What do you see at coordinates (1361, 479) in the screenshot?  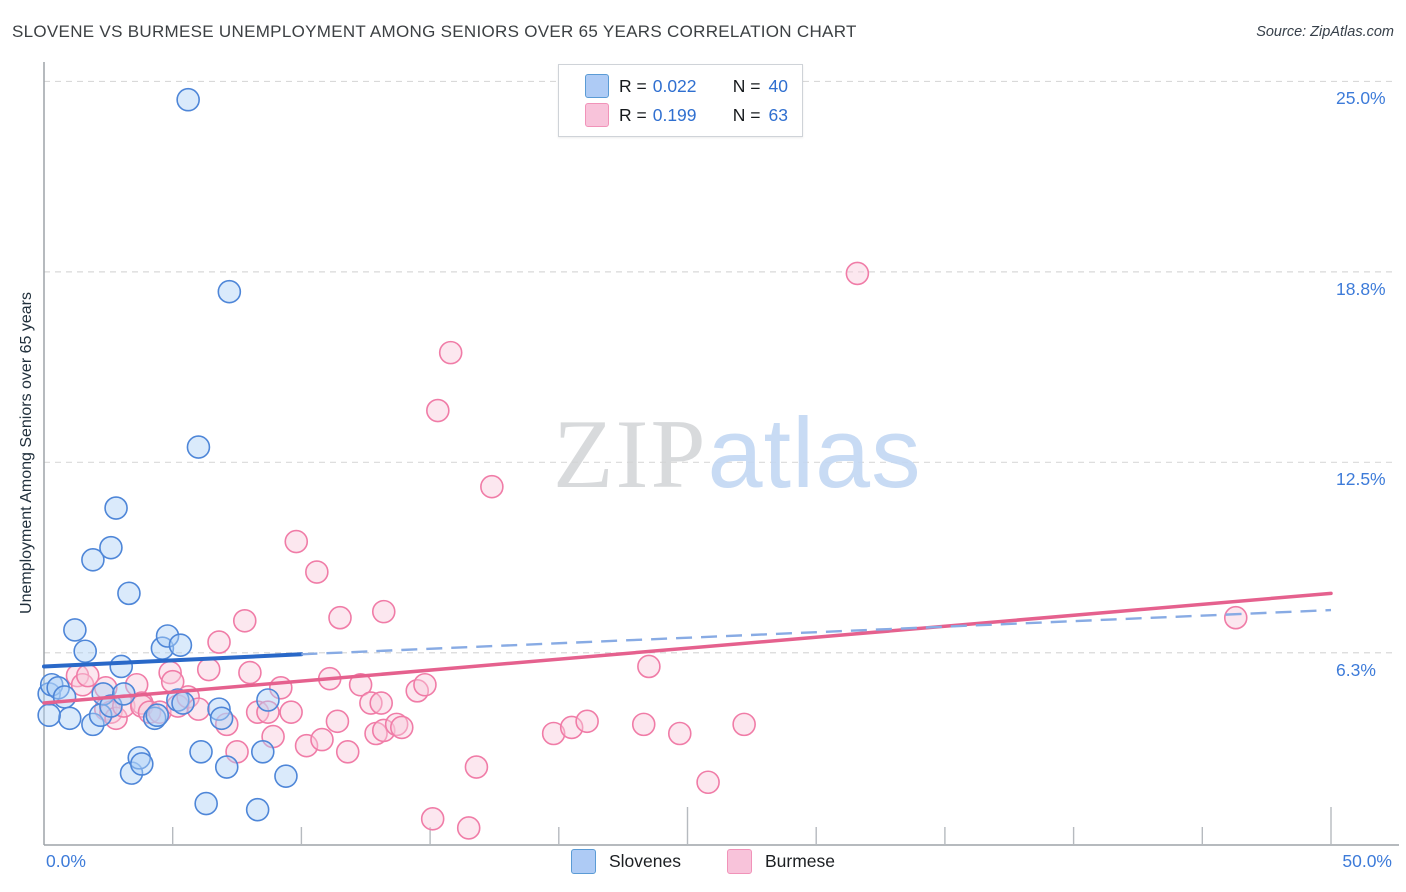 I see `axis-tick-label: 12.5%` at bounding box center [1361, 479].